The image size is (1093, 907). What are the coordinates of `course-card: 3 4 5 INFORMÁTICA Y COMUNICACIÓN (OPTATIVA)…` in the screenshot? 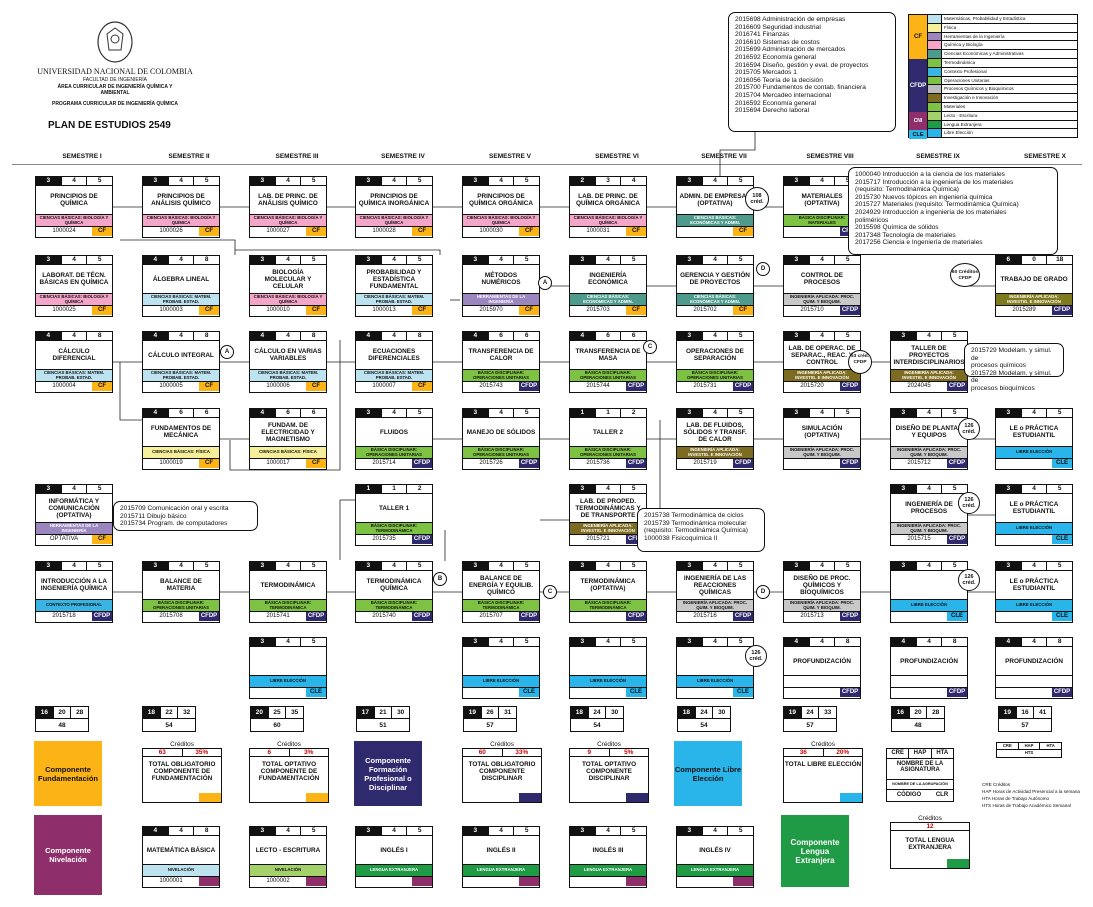 It's located at (74, 515).